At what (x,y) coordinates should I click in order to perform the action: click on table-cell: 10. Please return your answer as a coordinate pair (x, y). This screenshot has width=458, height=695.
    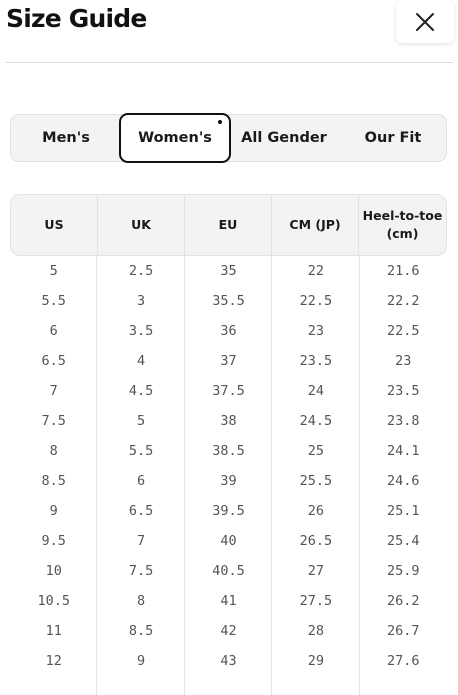
    Looking at the image, I should click on (53, 571).